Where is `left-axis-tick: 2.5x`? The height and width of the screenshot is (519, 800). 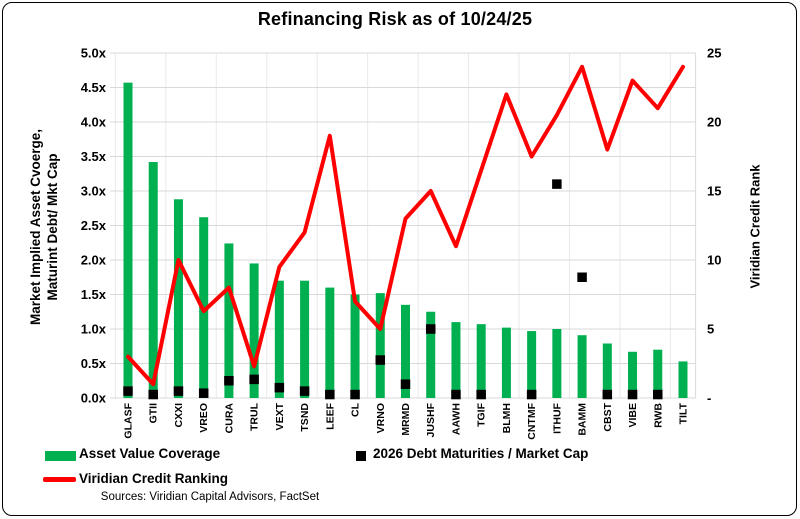
left-axis-tick: 2.5x is located at coordinates (94, 225).